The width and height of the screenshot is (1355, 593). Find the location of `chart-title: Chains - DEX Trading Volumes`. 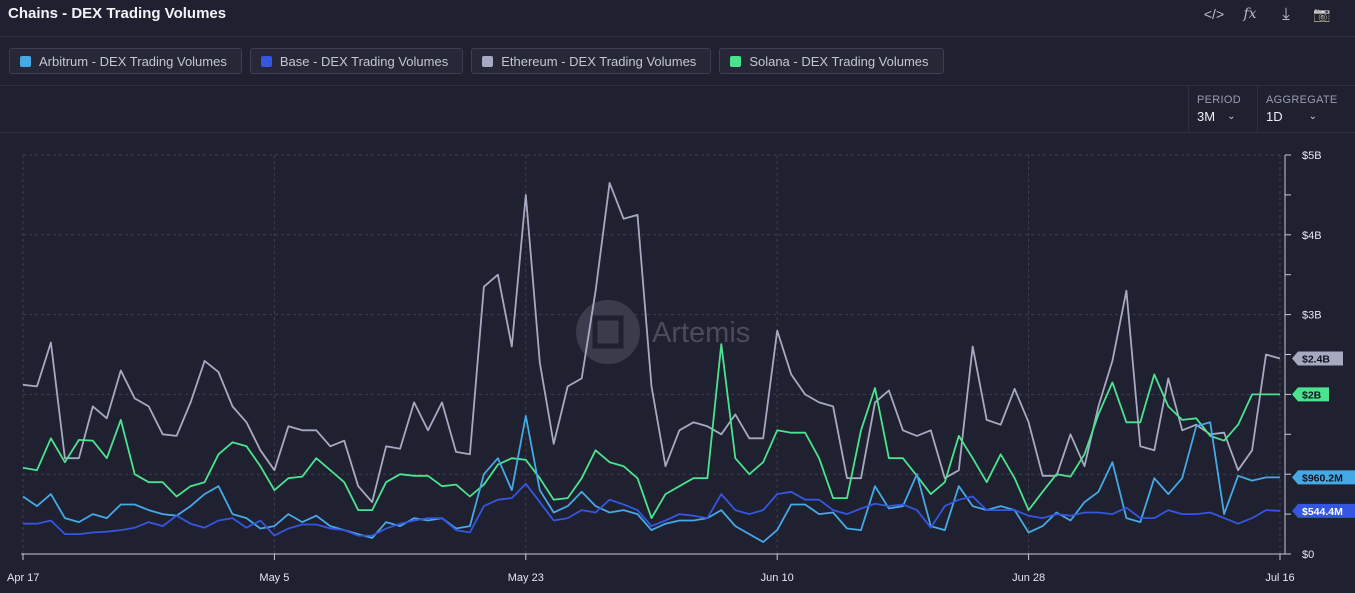

chart-title: Chains - DEX Trading Volumes is located at coordinates (117, 13).